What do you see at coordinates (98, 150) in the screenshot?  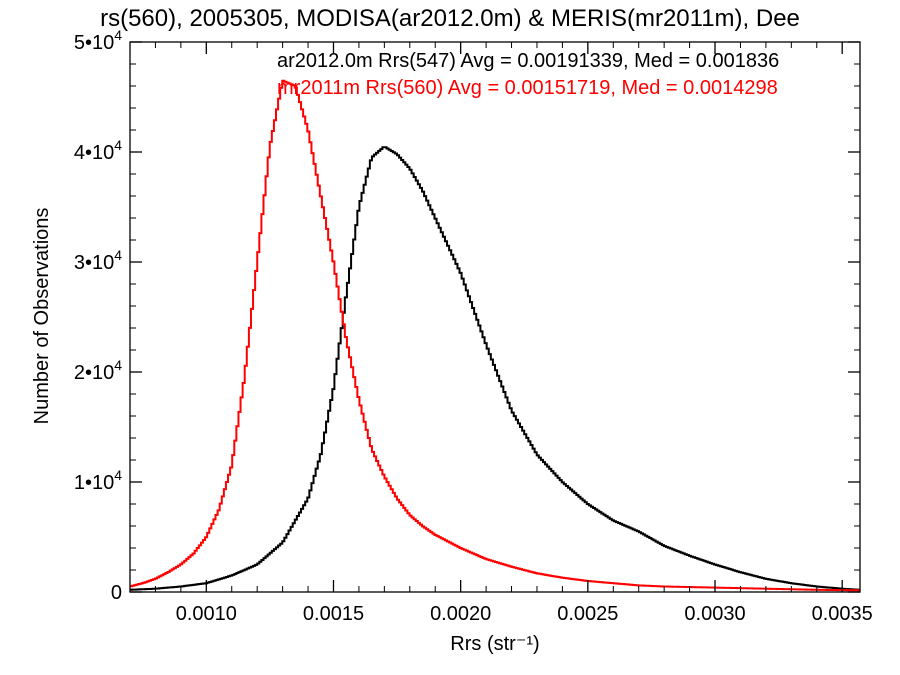 I see `y-tick-label: 4•104` at bounding box center [98, 150].